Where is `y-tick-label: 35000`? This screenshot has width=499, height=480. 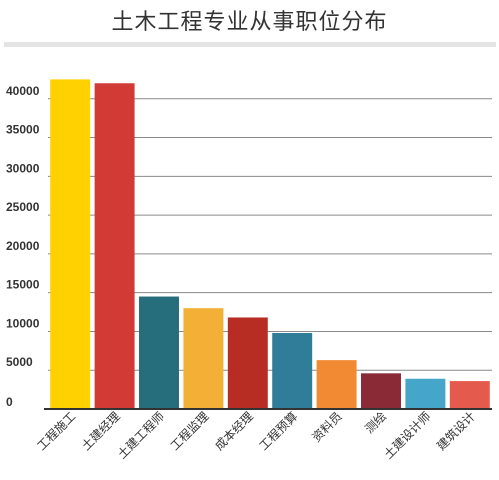
y-tick-label: 35000 is located at coordinates (23, 130).